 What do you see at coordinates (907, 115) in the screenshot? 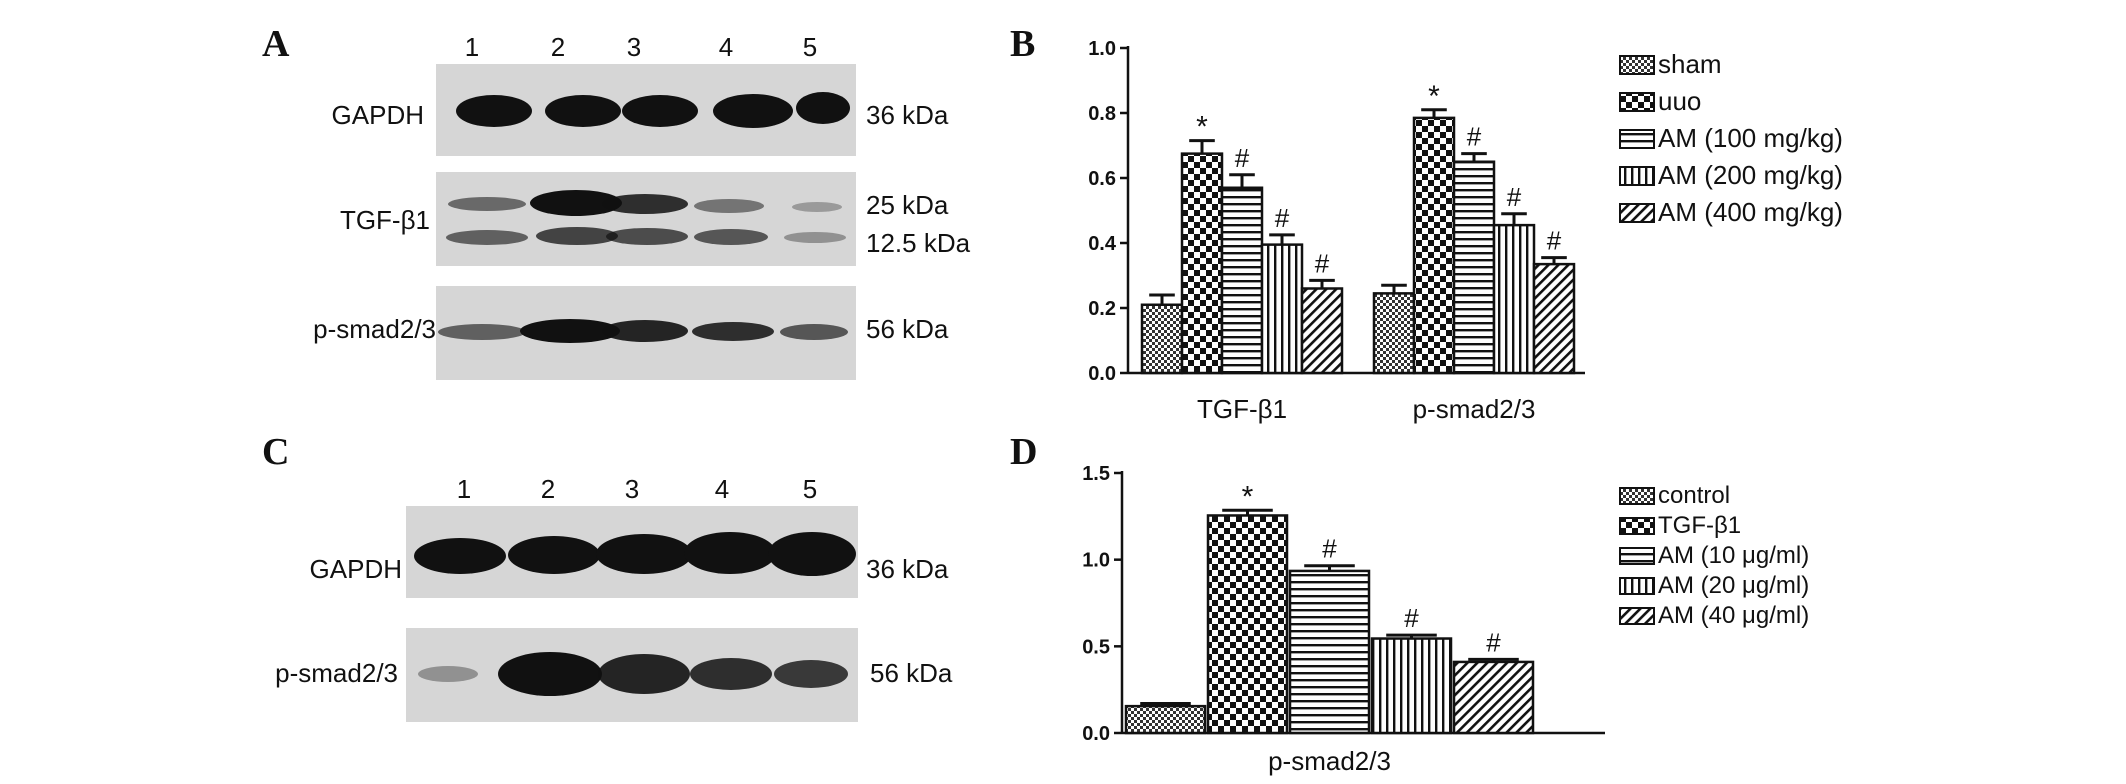
I see `mw-label: 36 kDa` at bounding box center [907, 115].